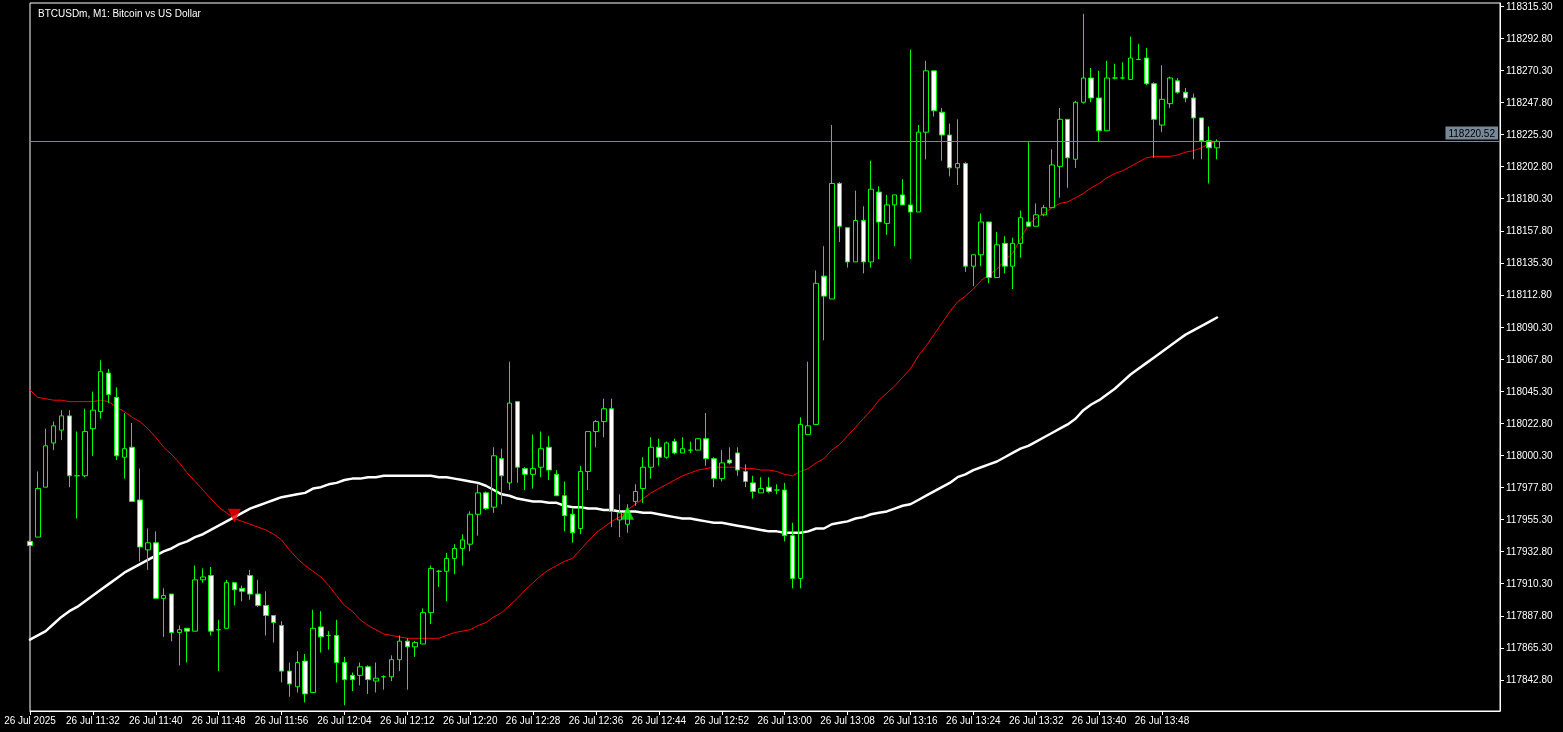  I want to click on x-tick-label: 26 Jul 11:32, so click(93, 720).